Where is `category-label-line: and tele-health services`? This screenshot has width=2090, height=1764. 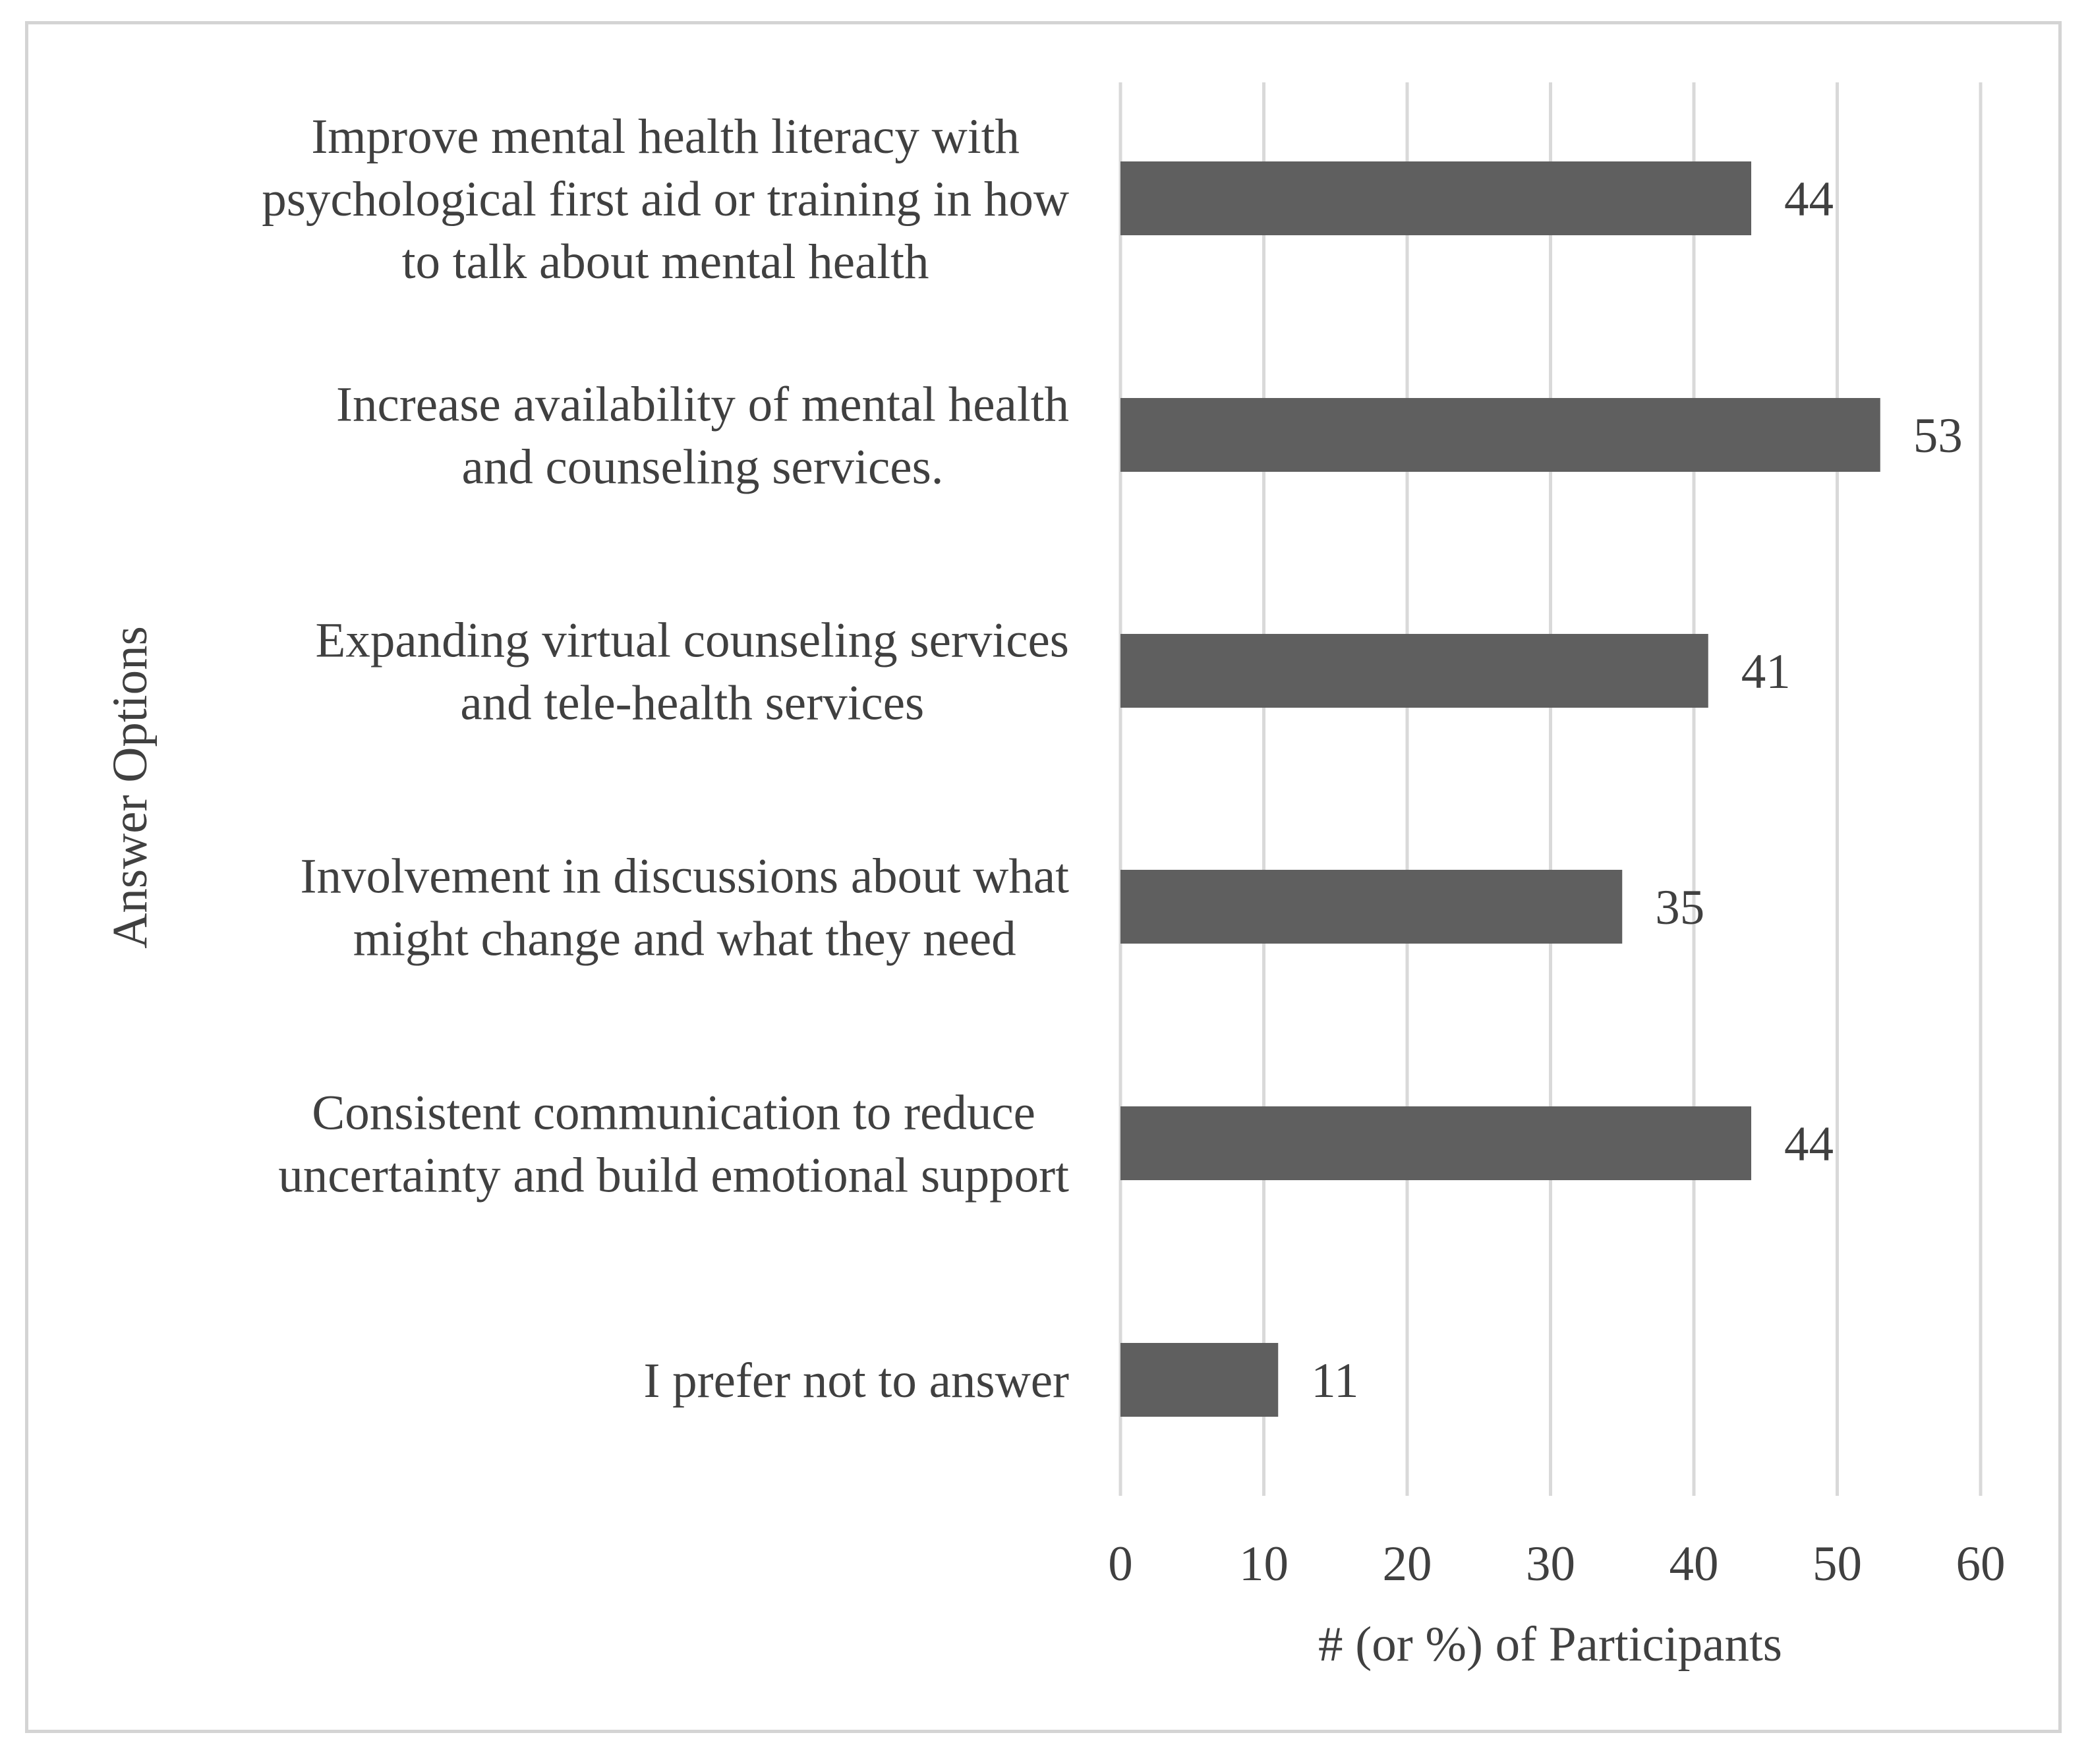
category-label-line: and tele-health services is located at coordinates (692, 703).